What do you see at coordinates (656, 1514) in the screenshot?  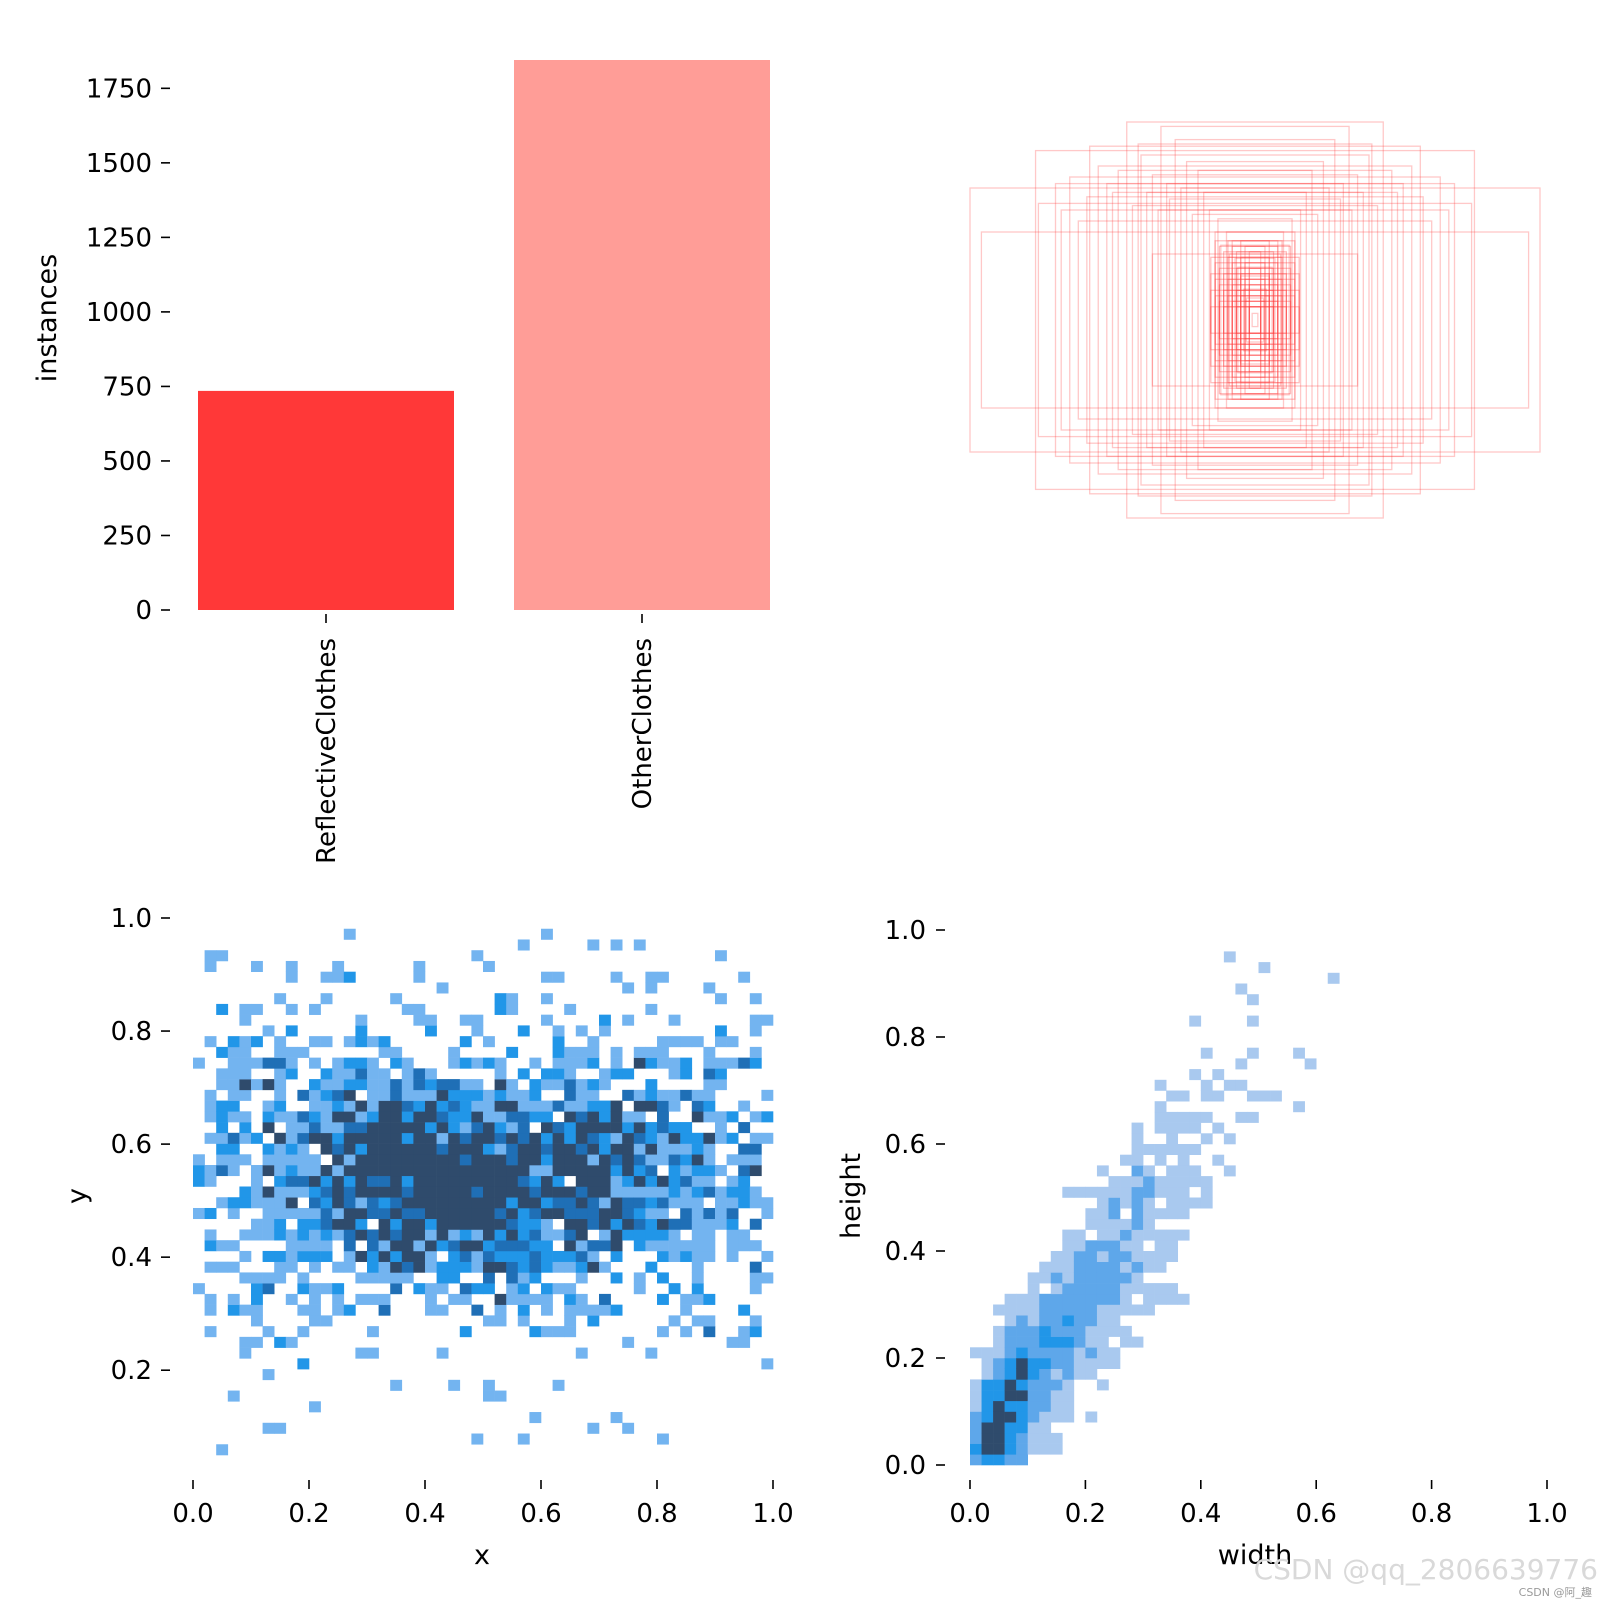 I see `xy-x-tick-label: 0.8` at bounding box center [656, 1514].